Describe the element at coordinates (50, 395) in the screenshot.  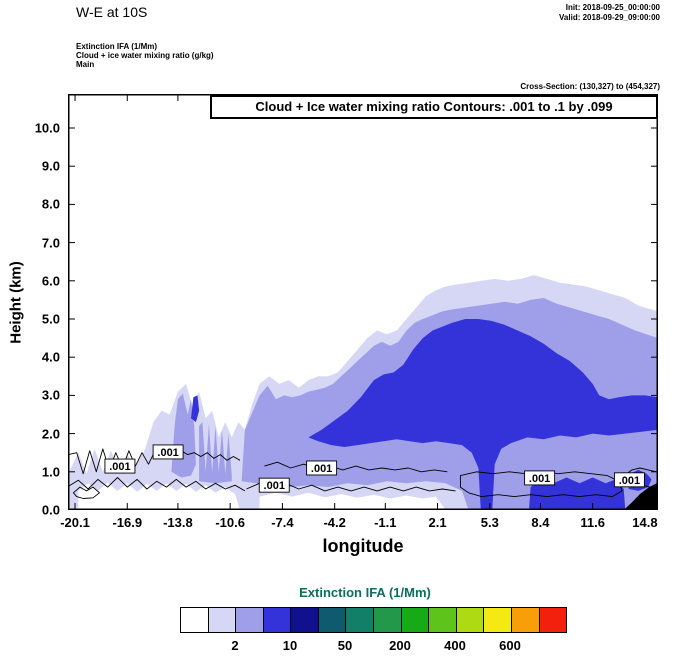
I see `y-tick-label: 3.0` at that location.